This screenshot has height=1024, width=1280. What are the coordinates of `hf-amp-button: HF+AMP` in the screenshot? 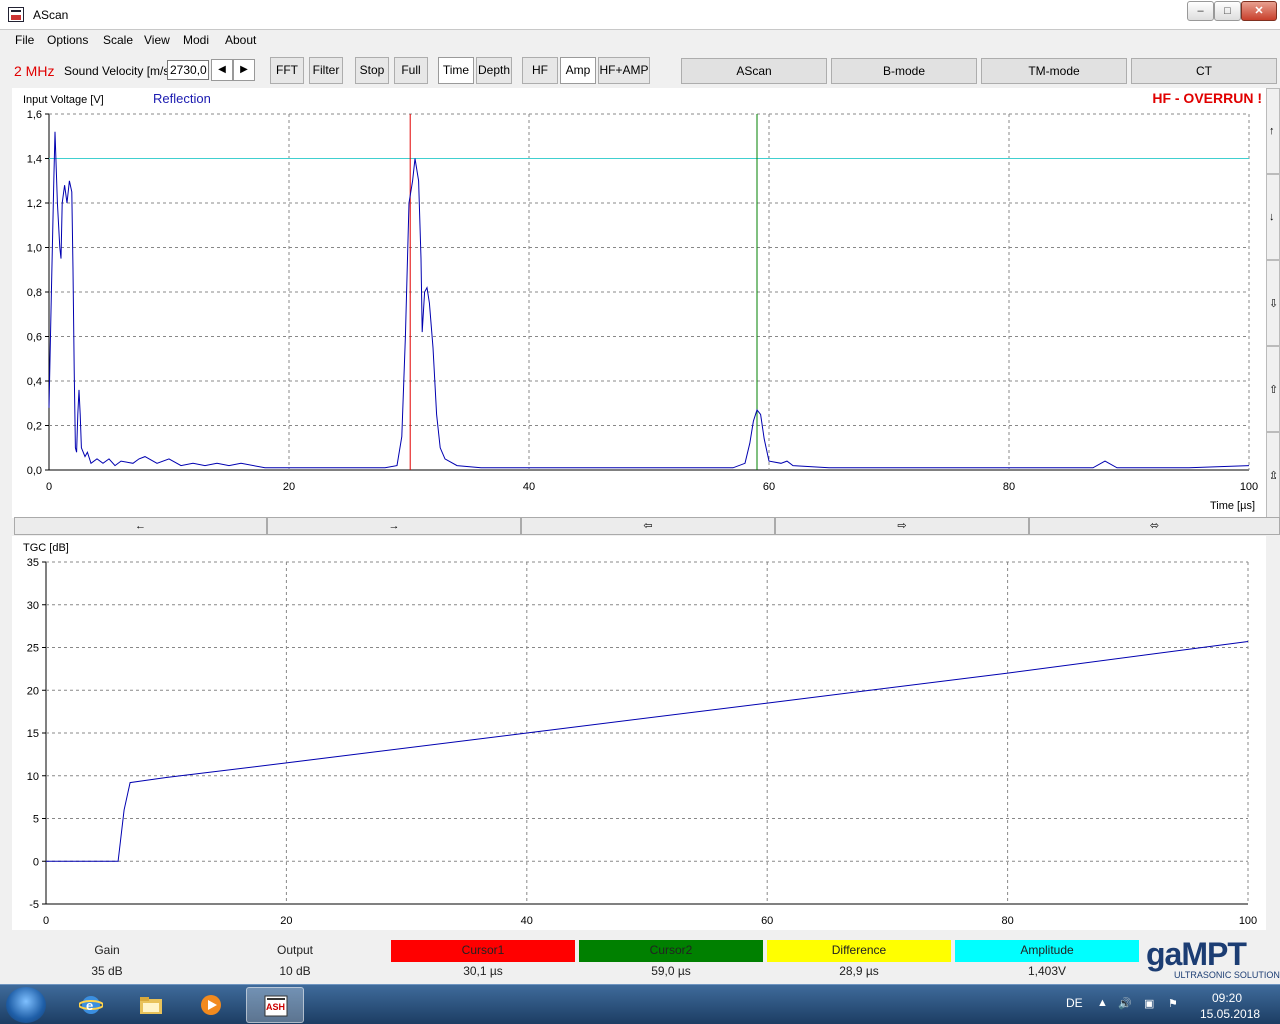 It's located at (624, 70).